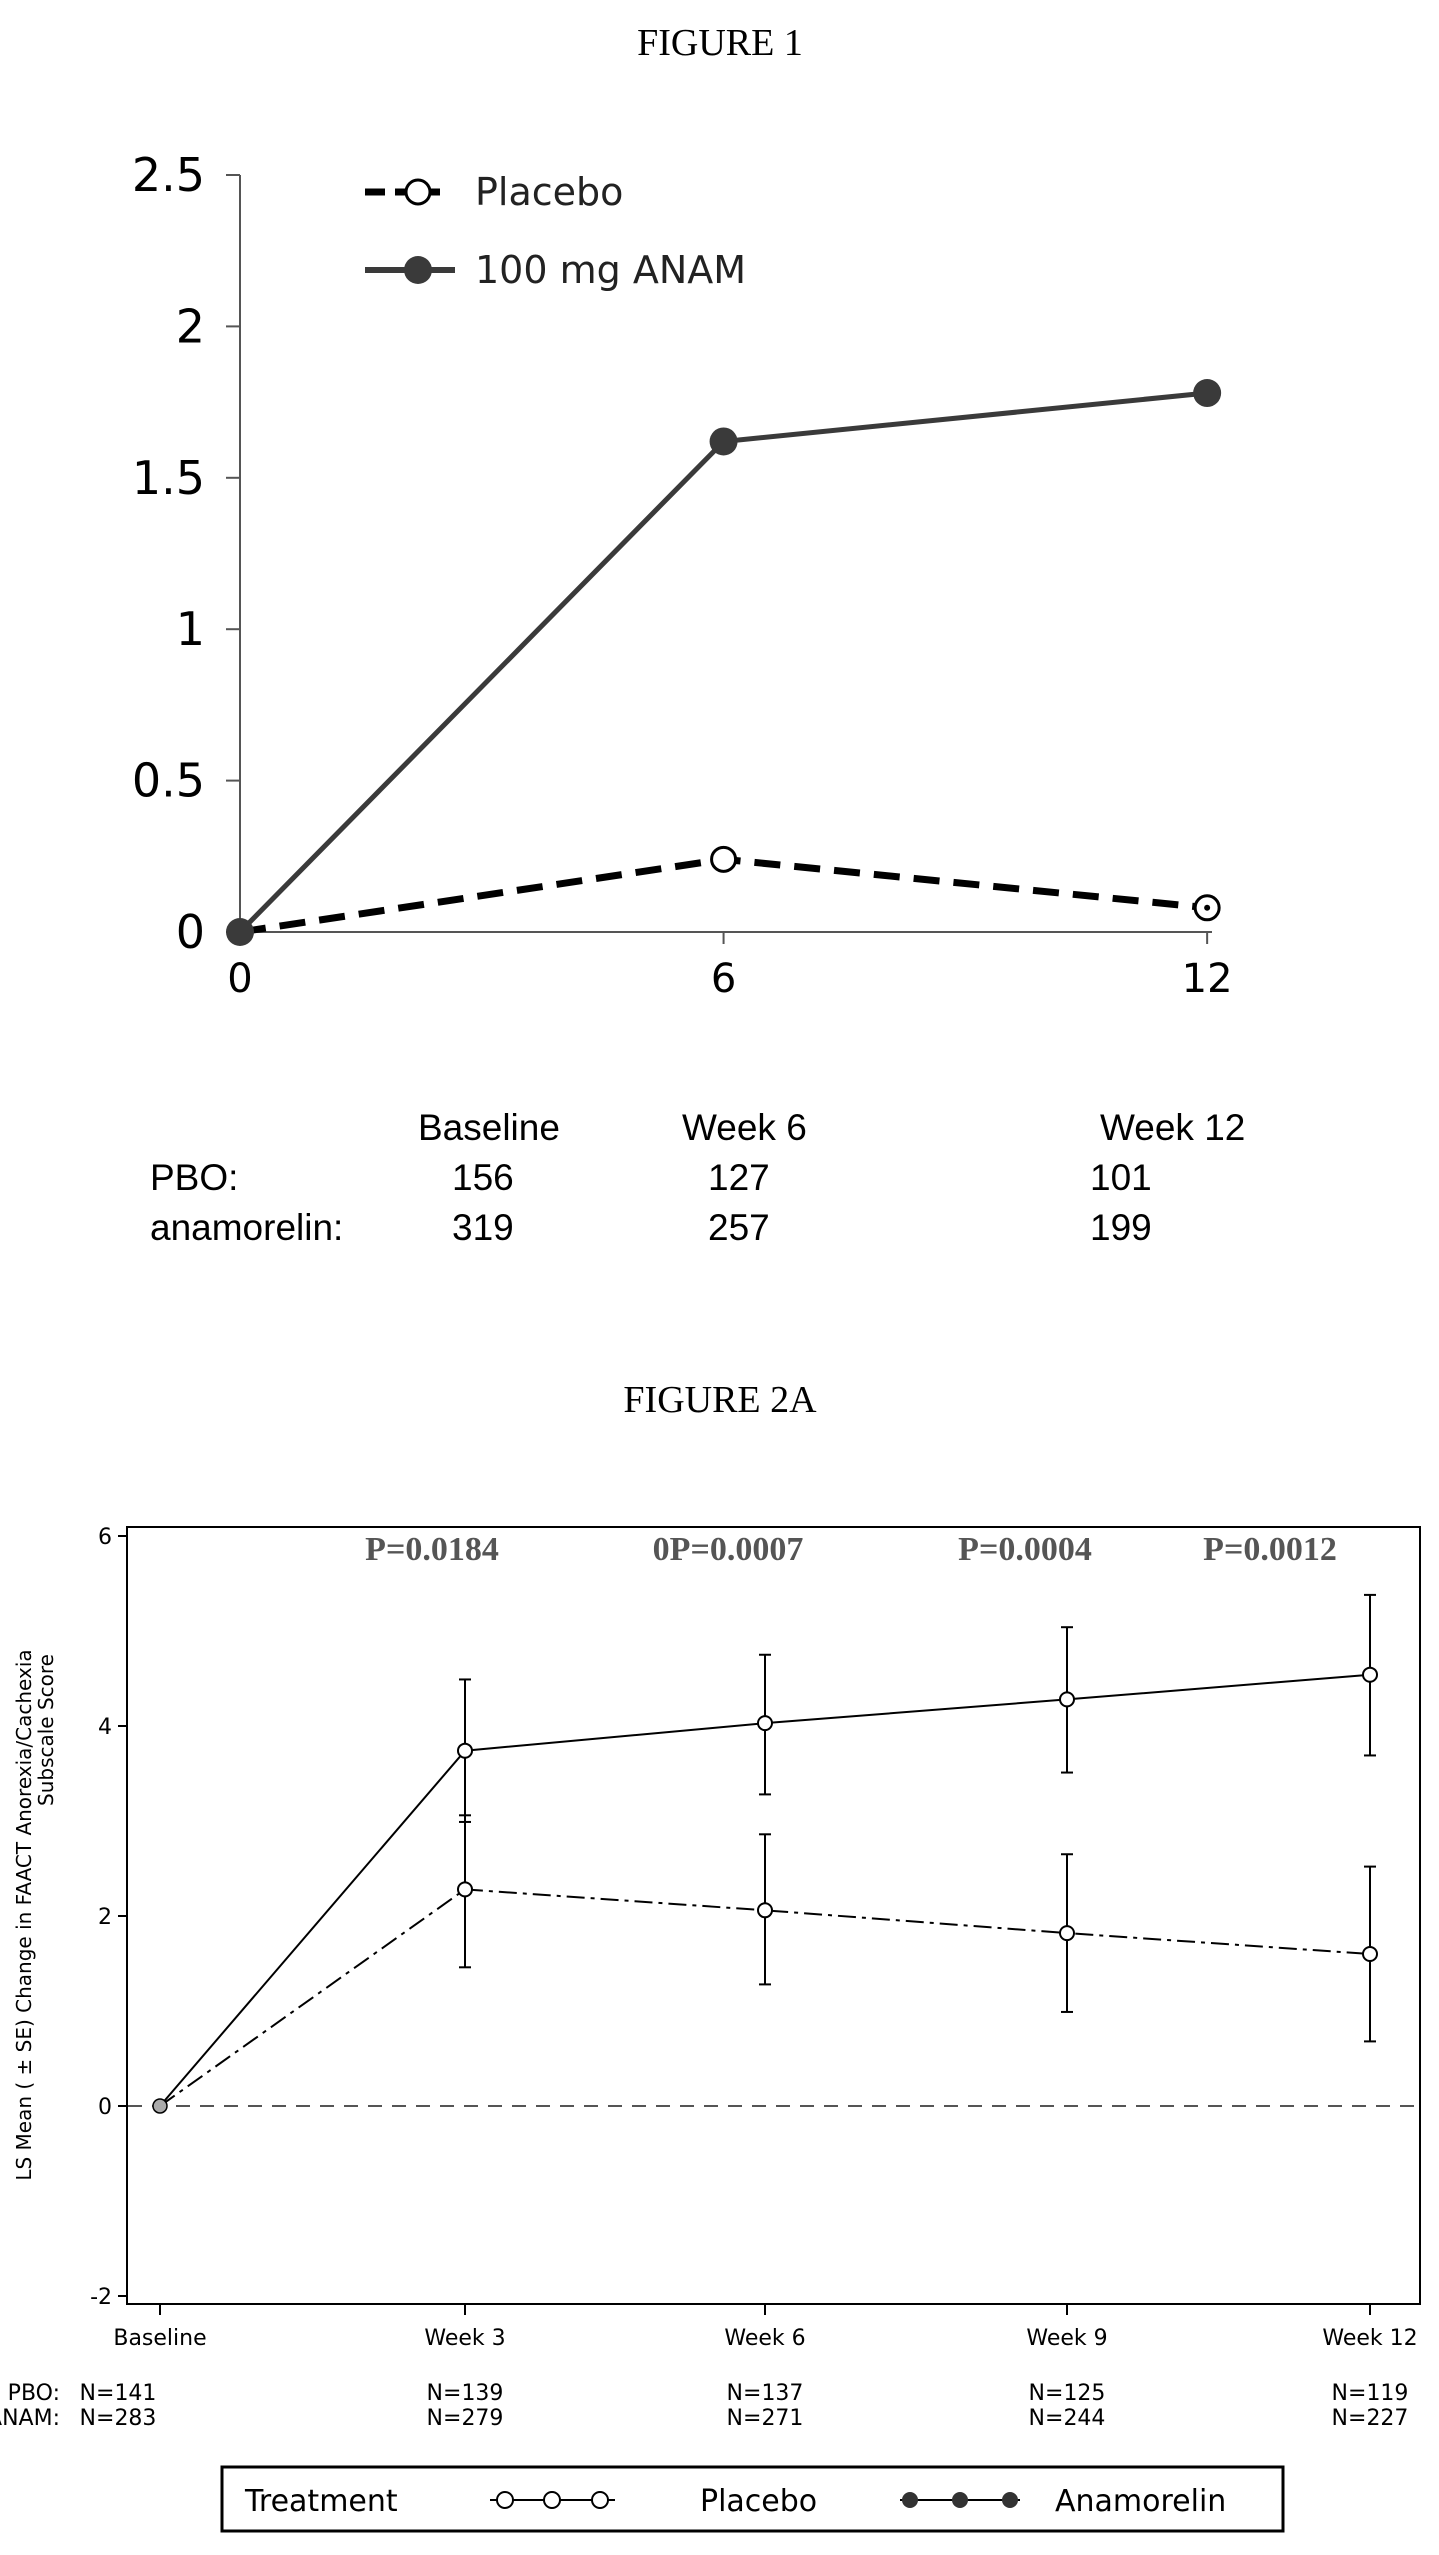 The height and width of the screenshot is (2555, 1439). I want to click on fig1-table-header-week6: Week 6, so click(744, 1127).